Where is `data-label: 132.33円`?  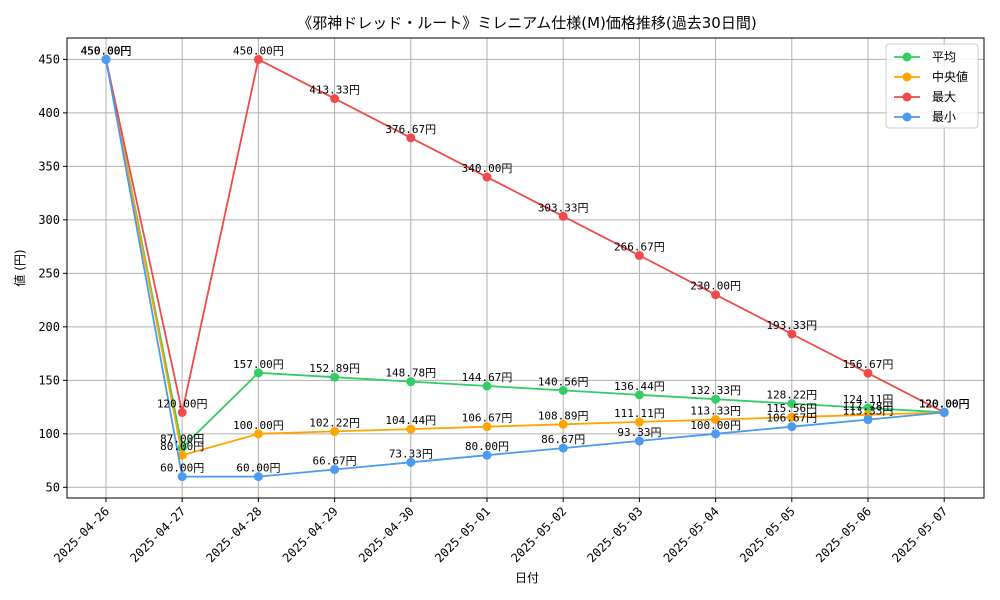
data-label: 132.33円 is located at coordinates (715, 390).